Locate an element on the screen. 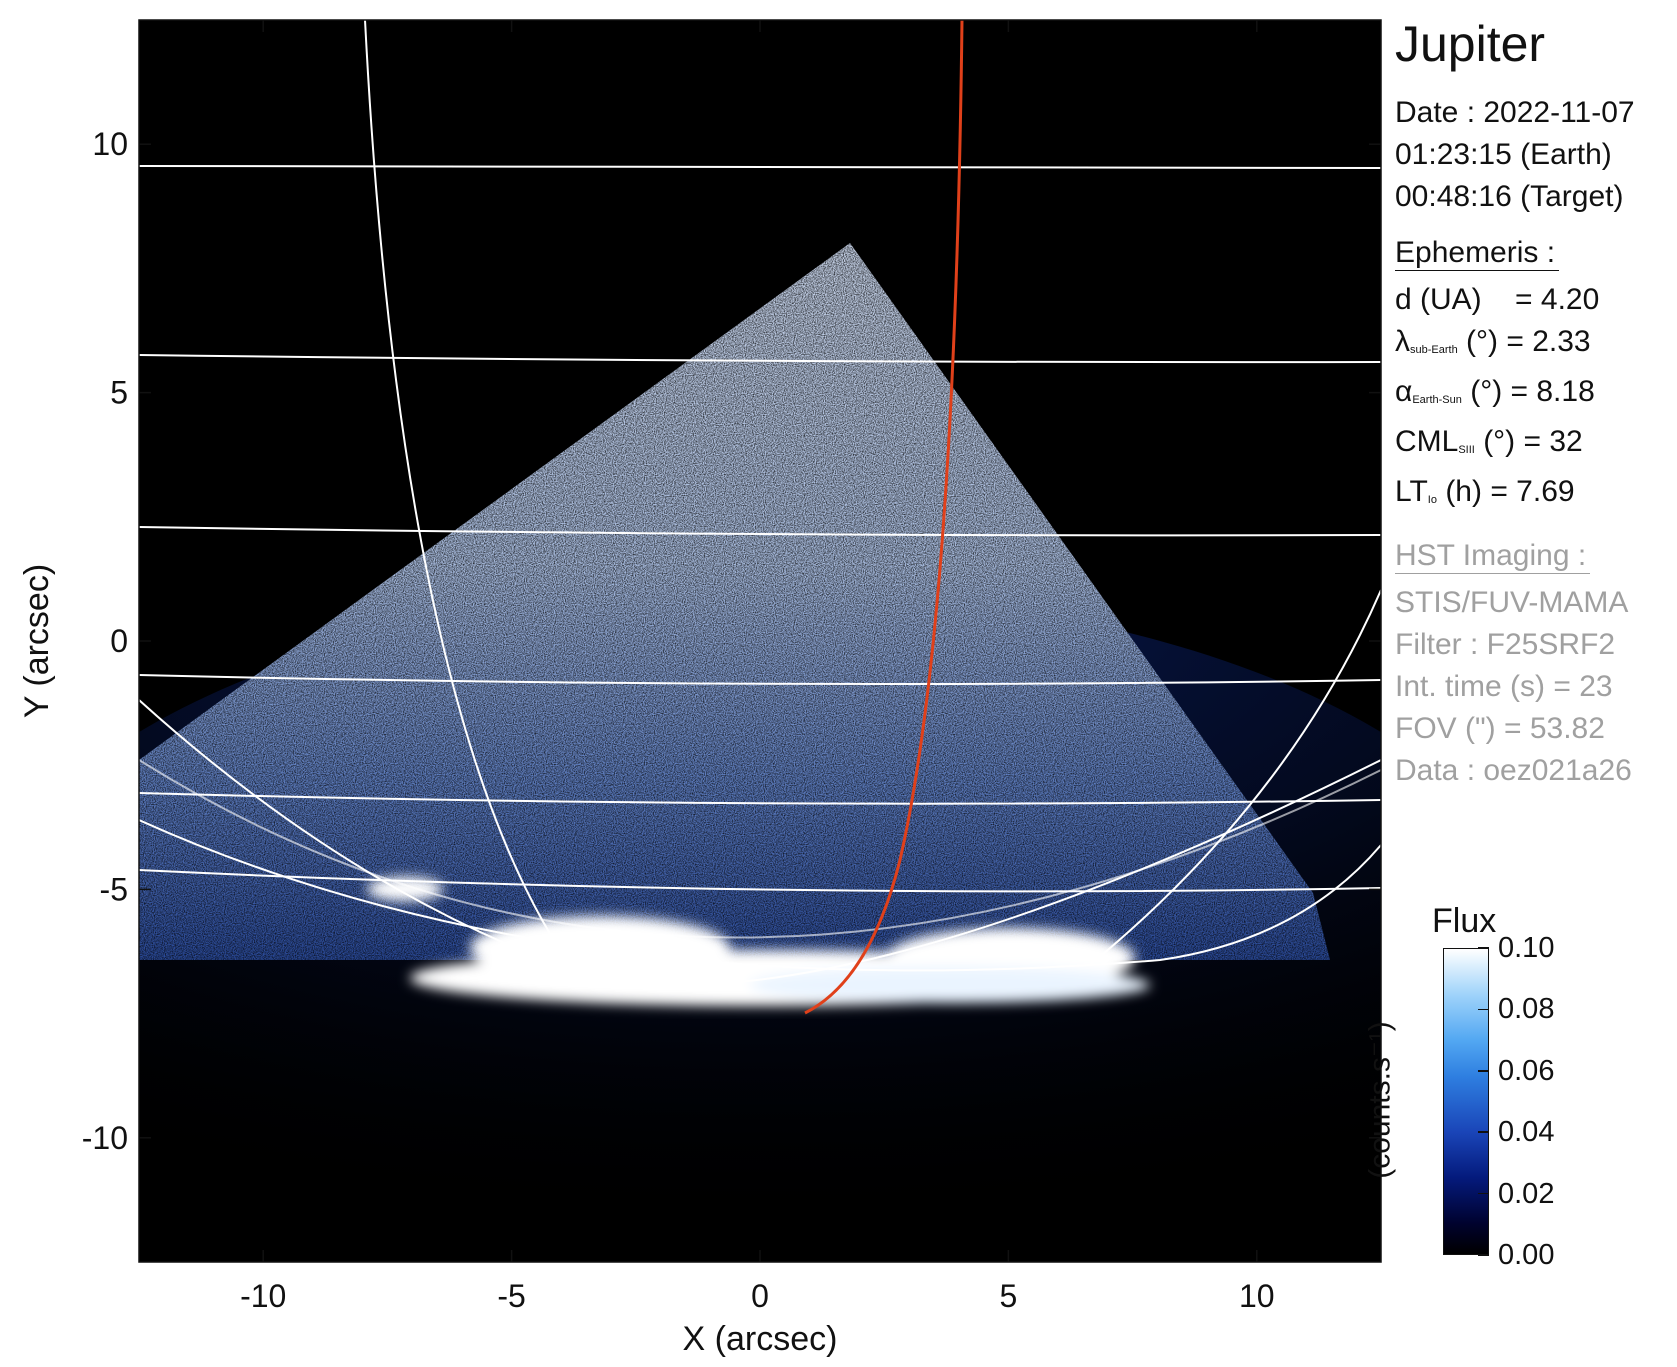 Image resolution: width=1677 pixels, height=1367 pixels. y-tick-label: 0 is located at coordinates (119, 641).